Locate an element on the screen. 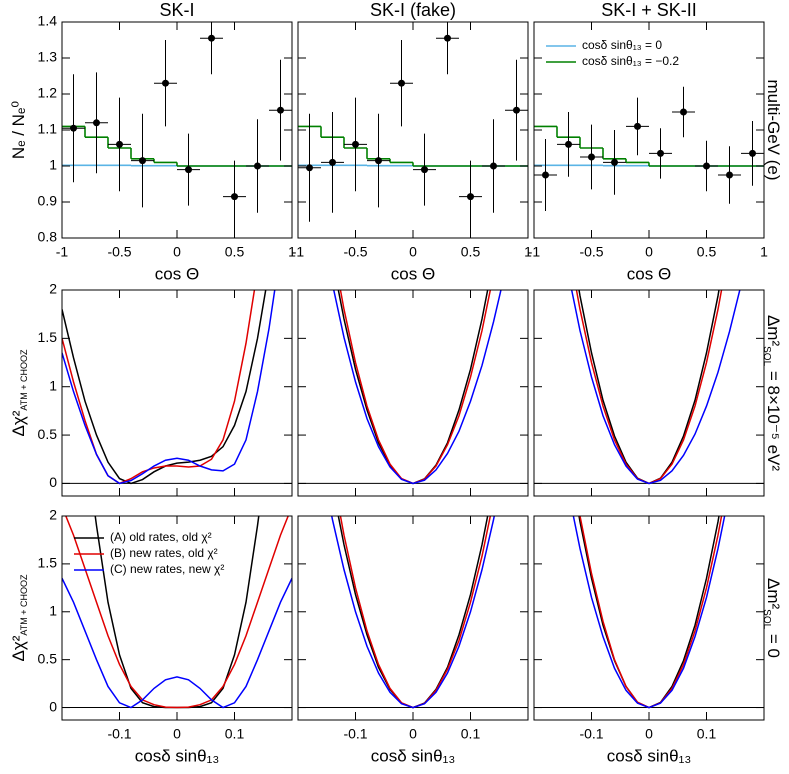 Image resolution: width=789 pixels, height=774 pixels. legend-label: (A) old rates, old χ² is located at coordinates (161, 537).